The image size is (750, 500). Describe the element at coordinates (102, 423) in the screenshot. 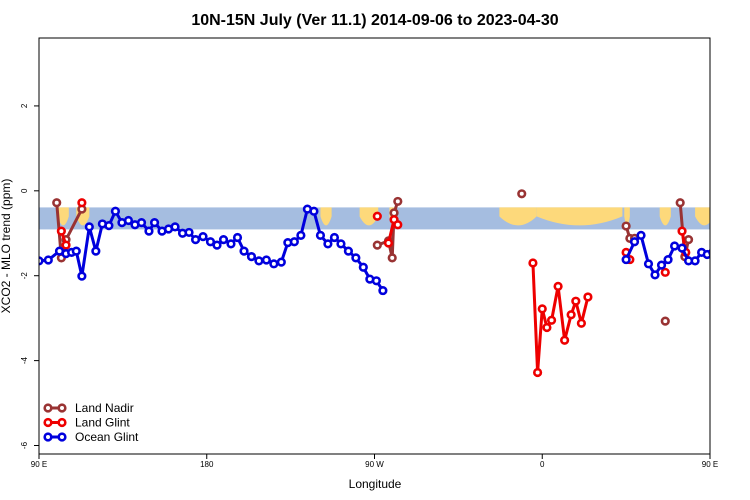

I see `legend-label: Land Glint` at that location.